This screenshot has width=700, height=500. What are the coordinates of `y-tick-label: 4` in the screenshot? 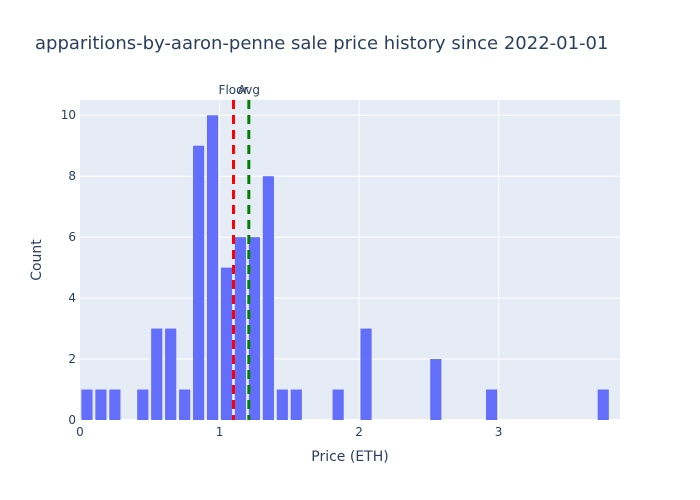 It's located at (72, 298).